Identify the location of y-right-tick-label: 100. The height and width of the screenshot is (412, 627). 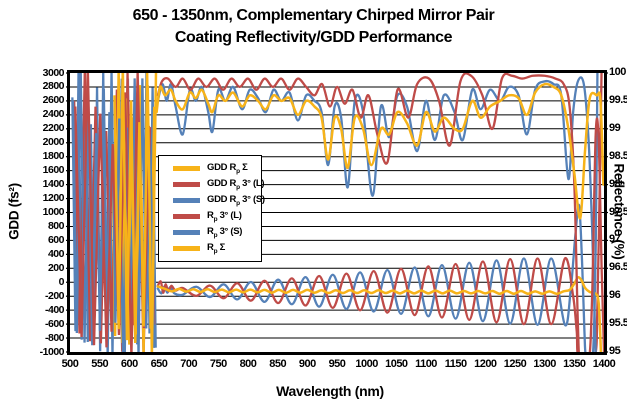
(617, 72).